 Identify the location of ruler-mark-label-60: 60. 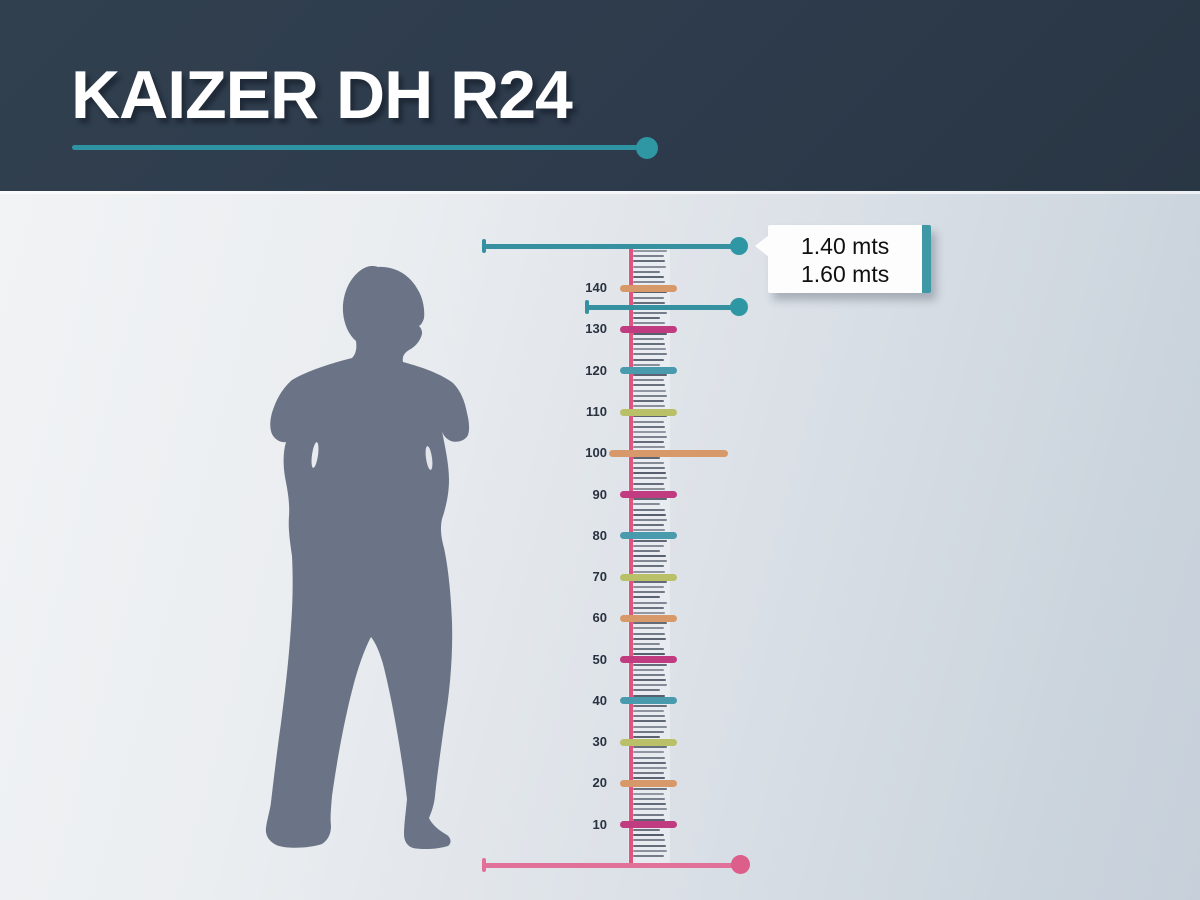
(599, 618).